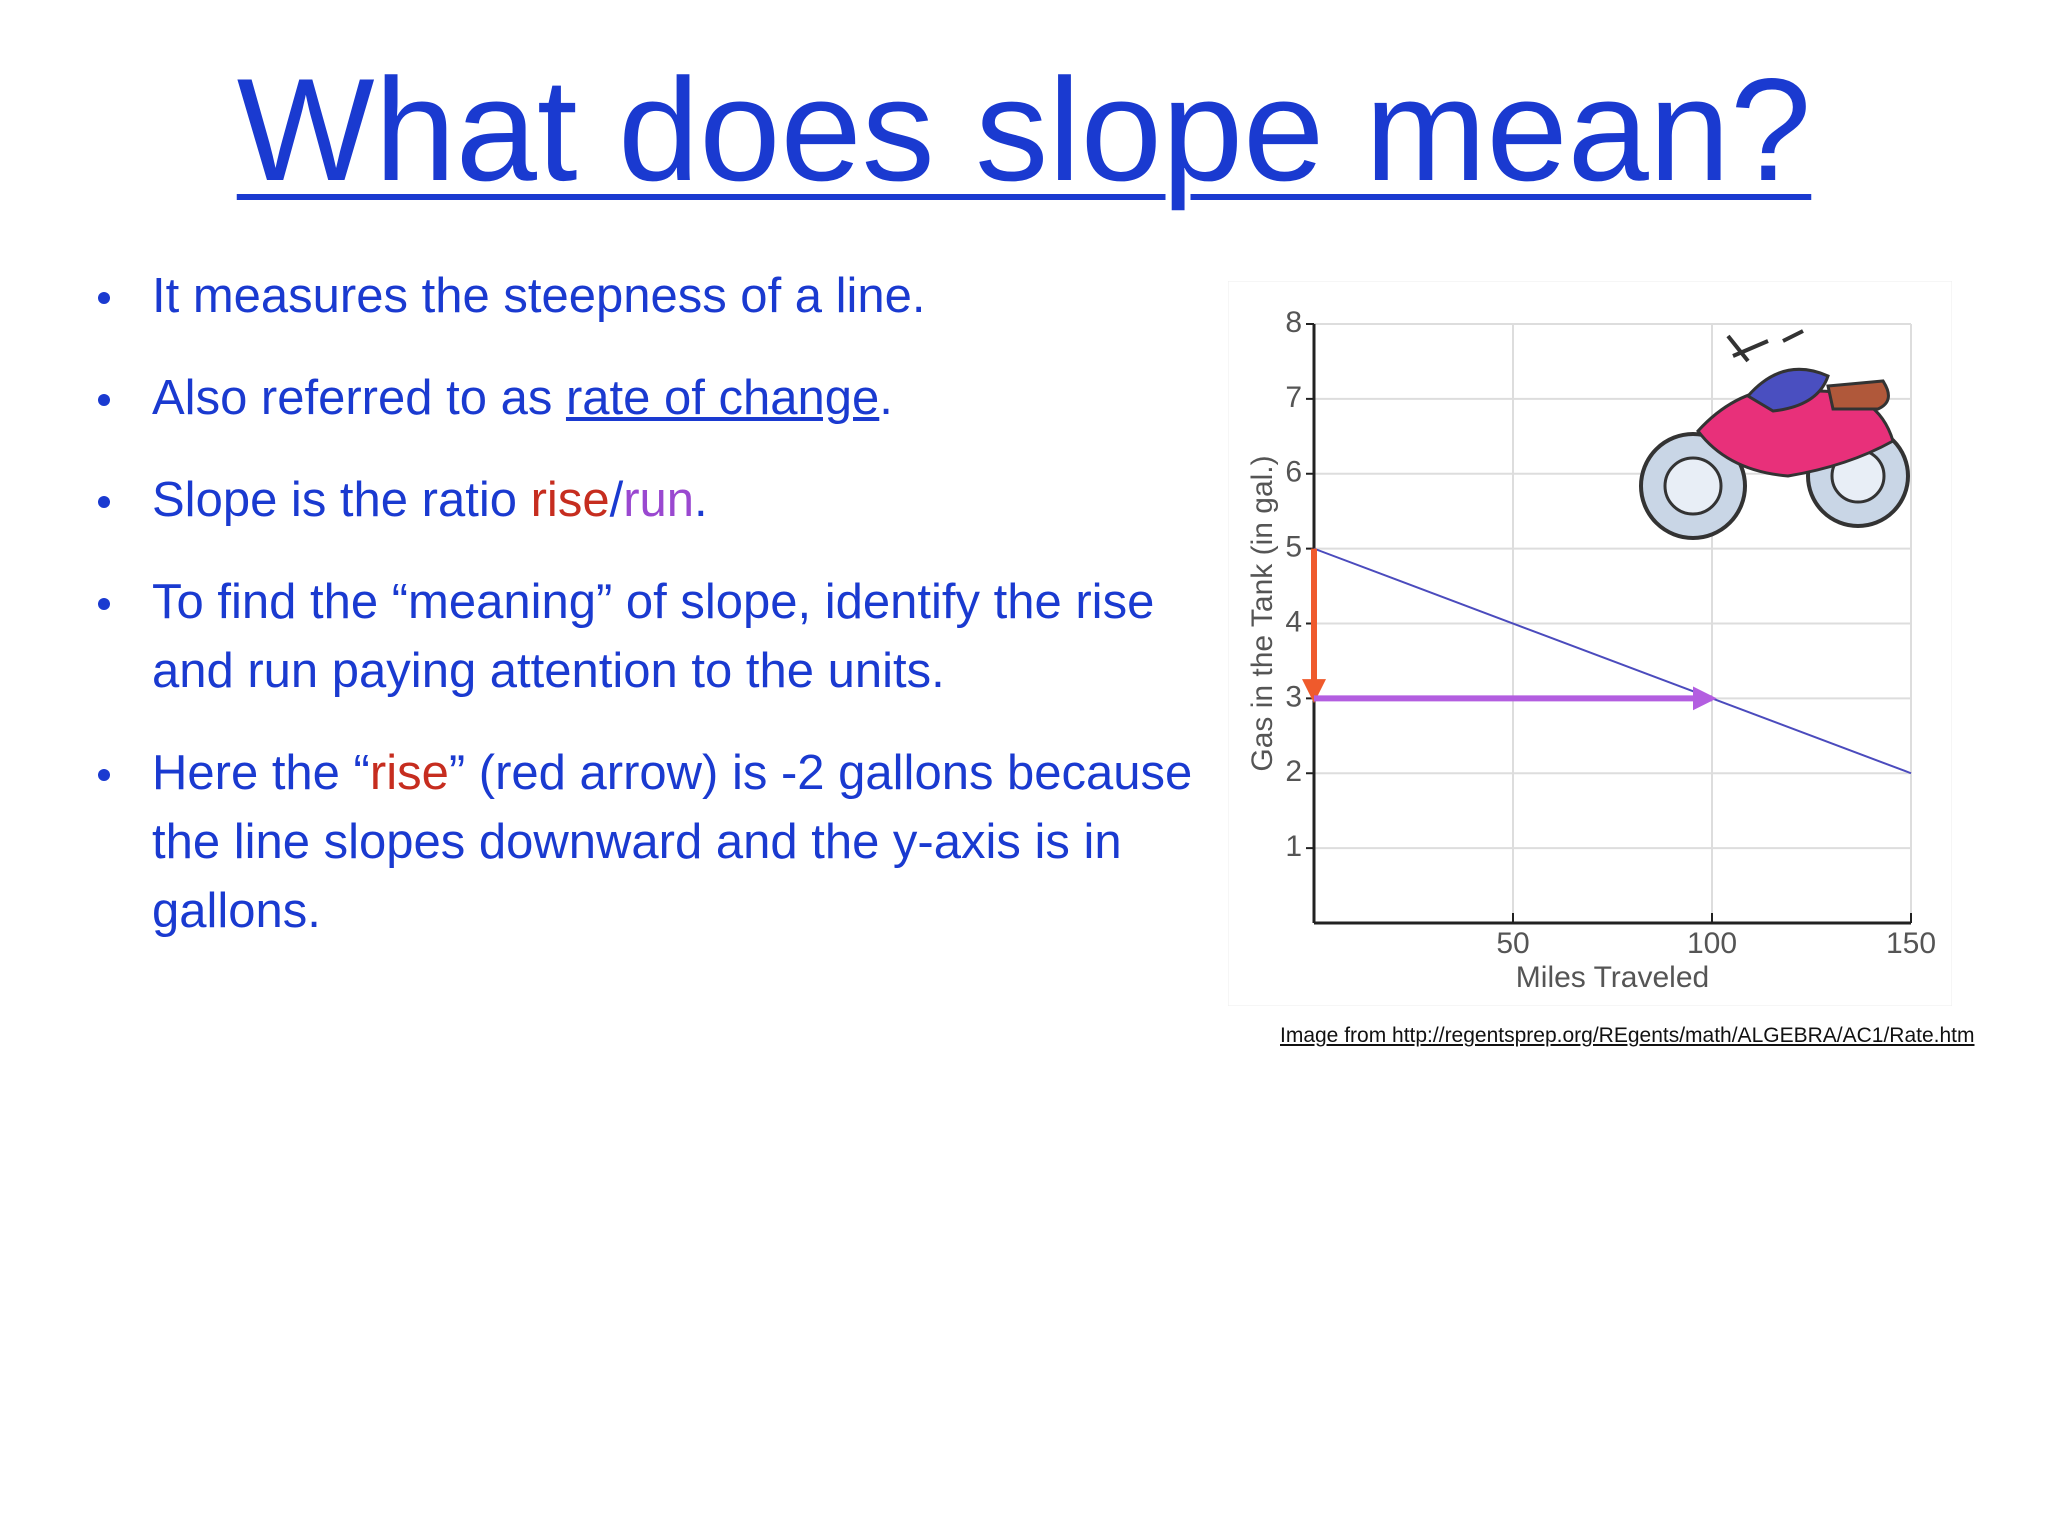  I want to click on bullet-item: It measures the steepness of a line., so click(653, 296).